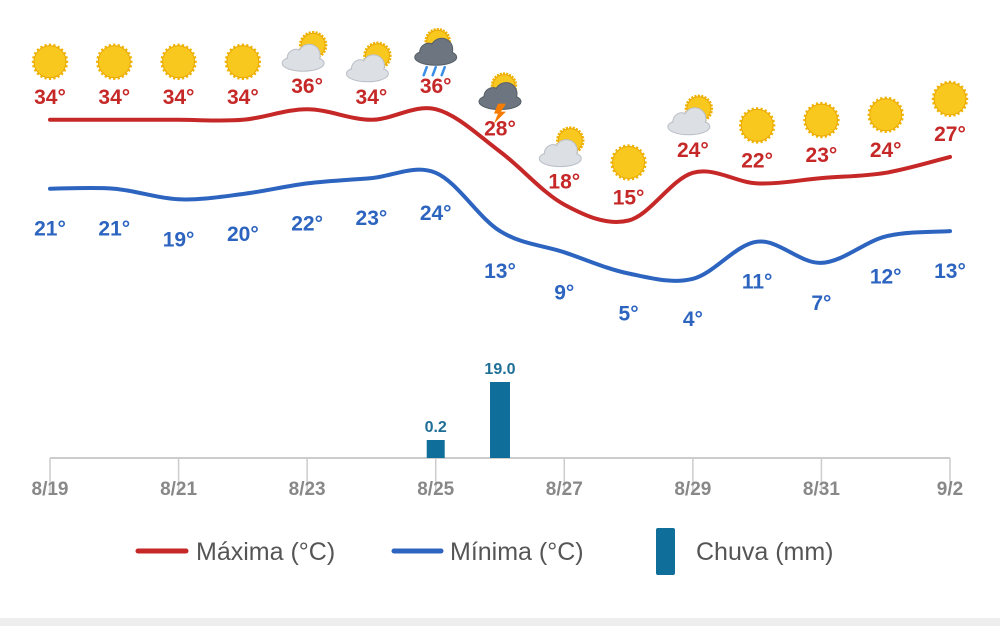 This screenshot has height=626, width=1000. What do you see at coordinates (692, 489) in the screenshot?
I see `x-tick-label: 8/29` at bounding box center [692, 489].